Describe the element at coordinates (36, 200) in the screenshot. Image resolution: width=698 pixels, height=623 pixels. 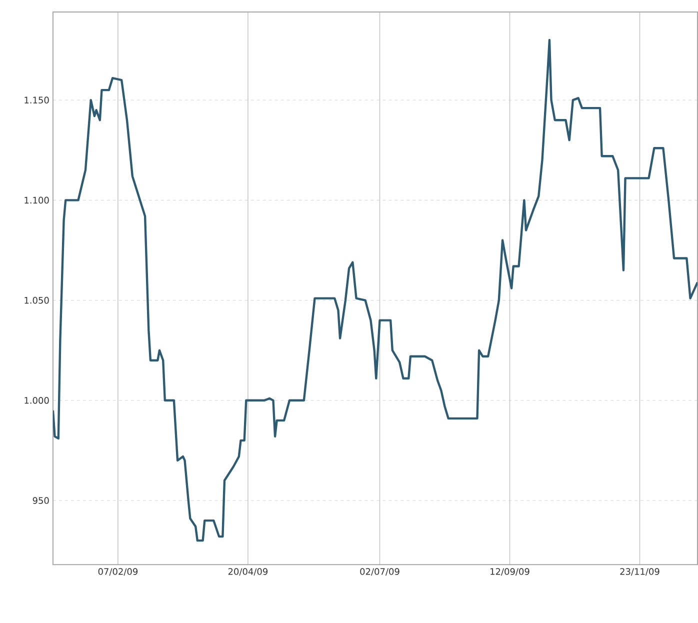
I see `y-tick-label: 1.100` at that location.